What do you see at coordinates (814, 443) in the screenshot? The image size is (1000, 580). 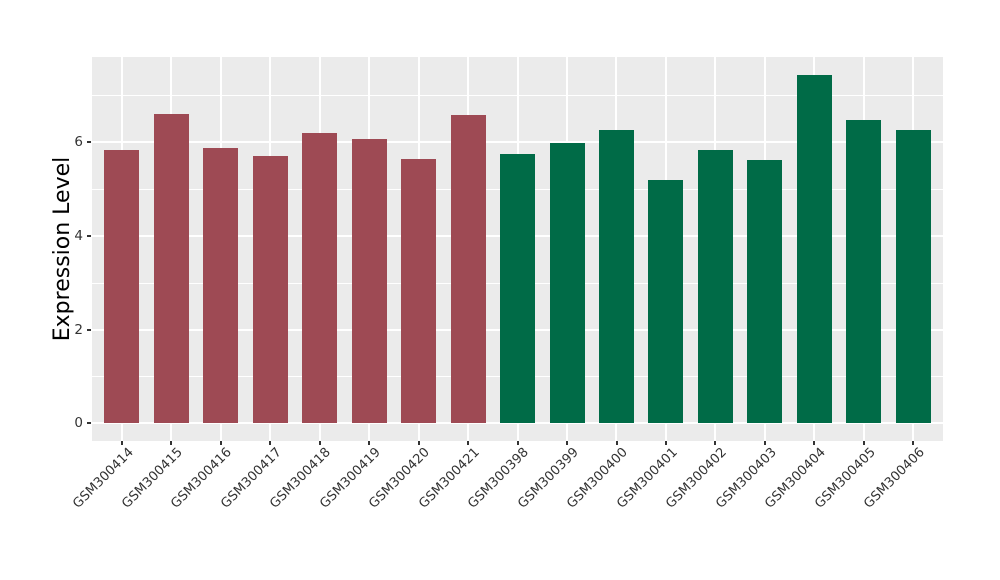 I see `x-tickmark-GSM300404` at bounding box center [814, 443].